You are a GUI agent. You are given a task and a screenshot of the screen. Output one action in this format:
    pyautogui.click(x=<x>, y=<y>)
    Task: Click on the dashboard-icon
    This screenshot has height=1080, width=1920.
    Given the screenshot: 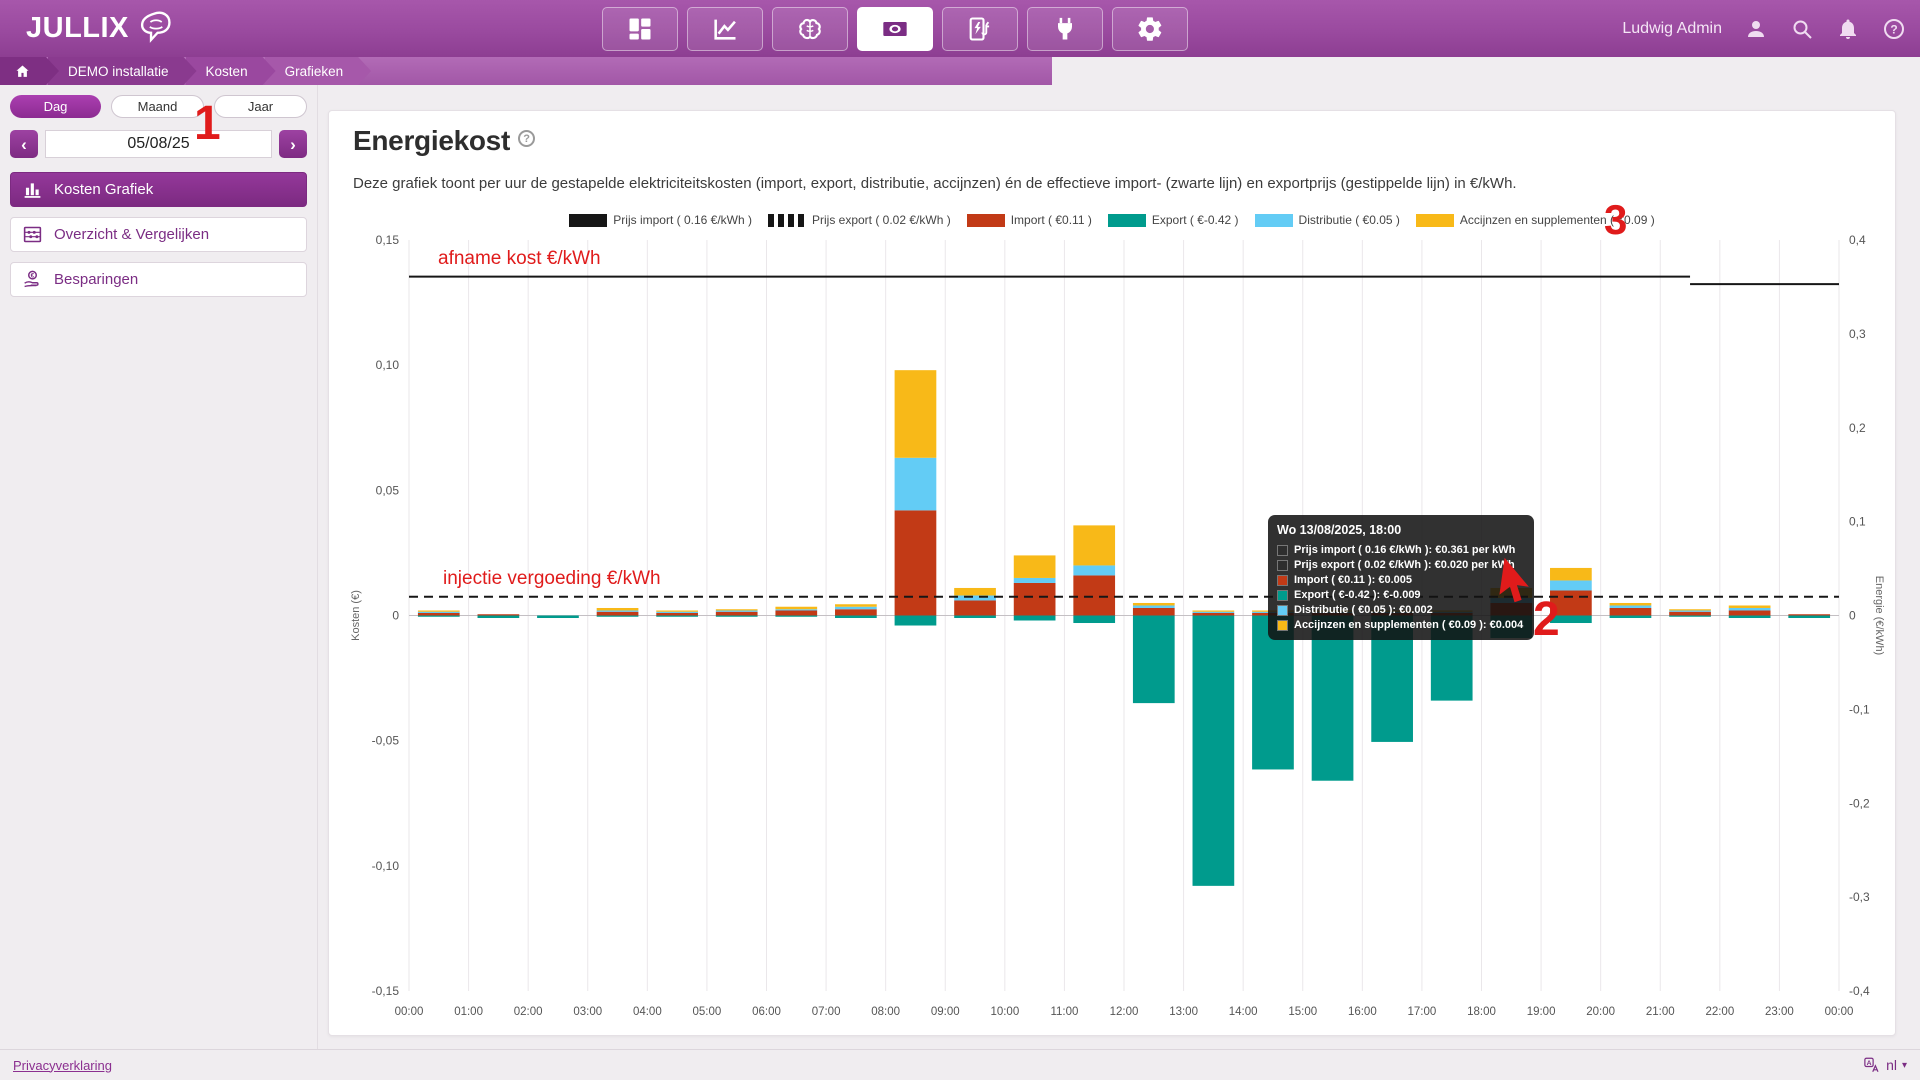 What is the action you would take?
    pyautogui.click(x=640, y=29)
    